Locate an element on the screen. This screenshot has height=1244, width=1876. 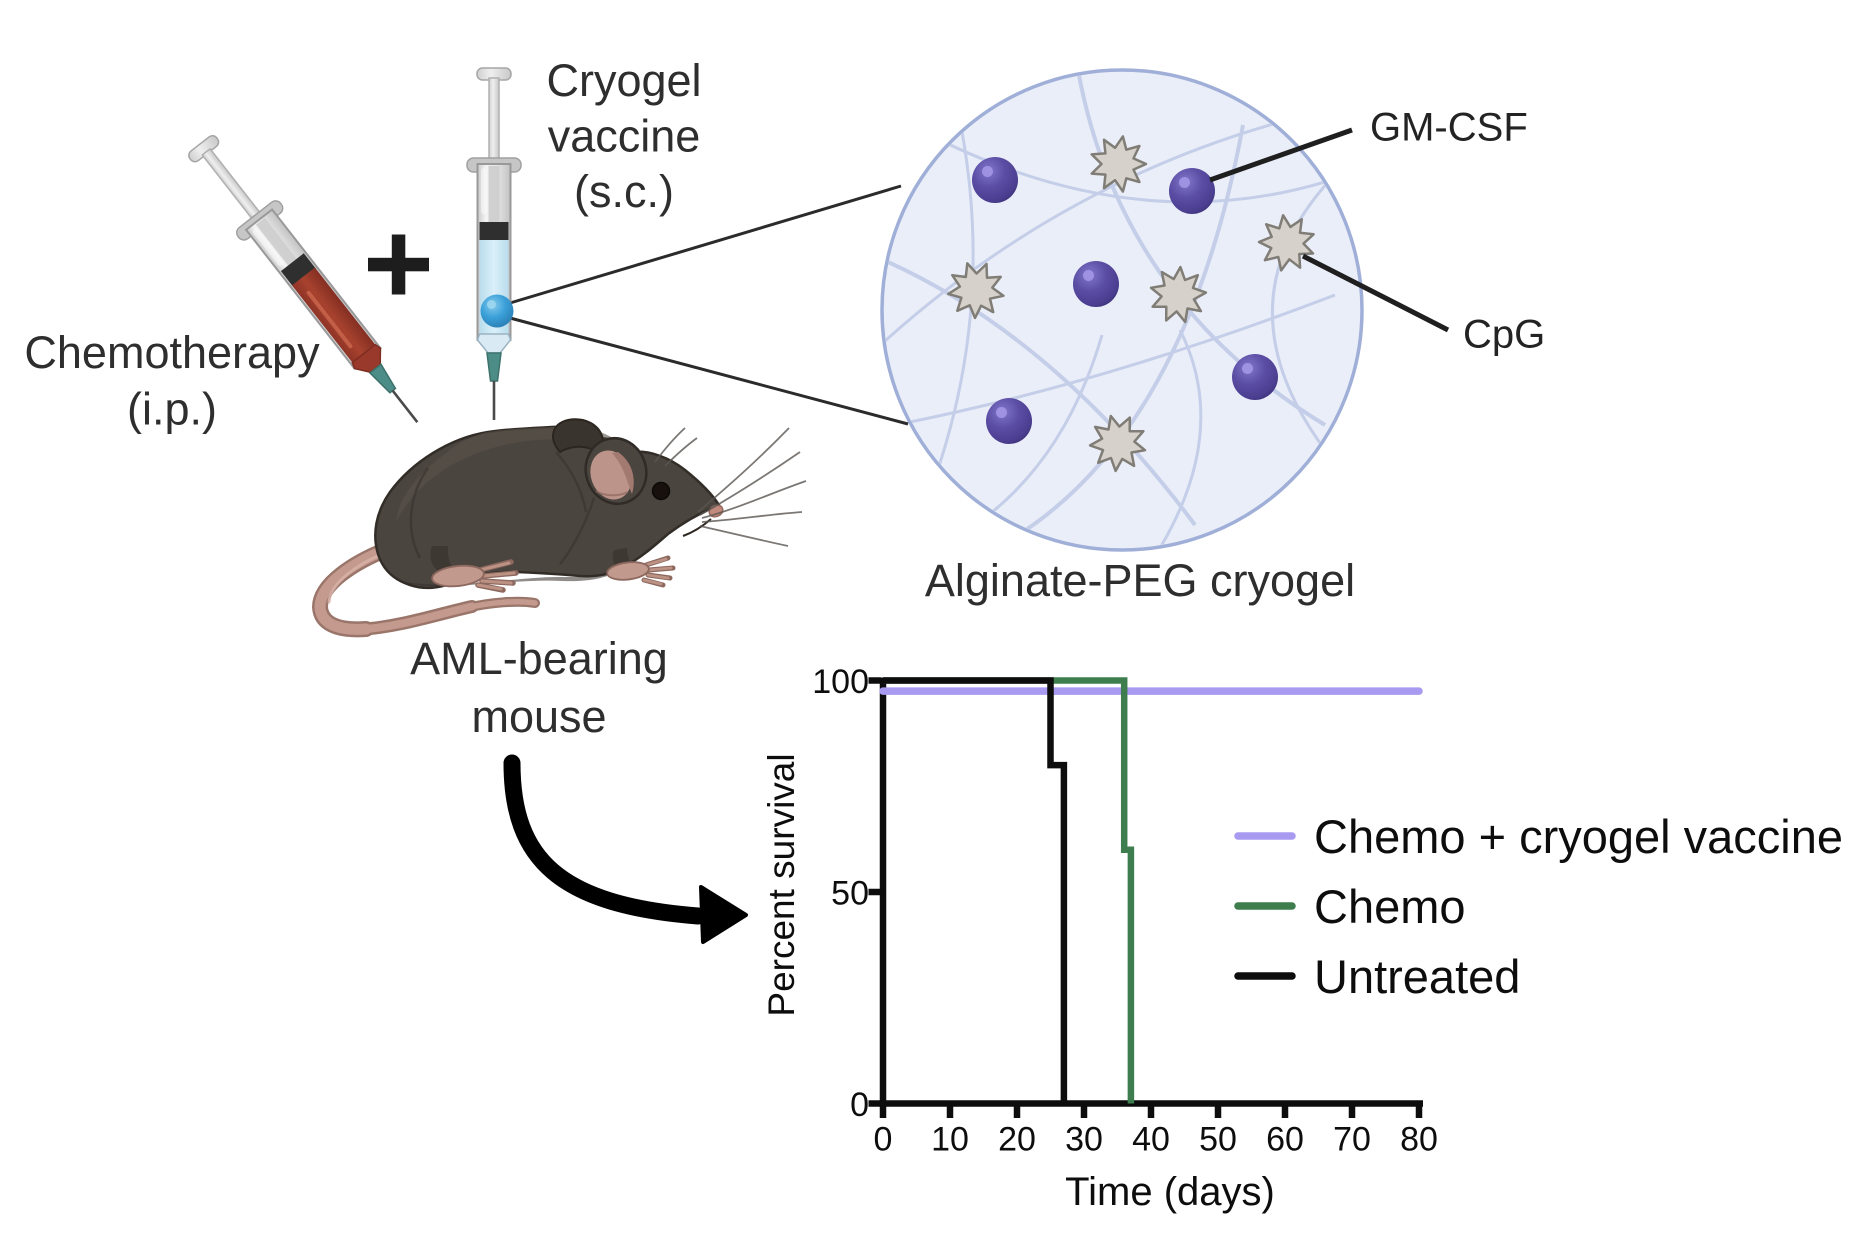
mouse-label-line1: AML-bearing is located at coordinates (539, 658).